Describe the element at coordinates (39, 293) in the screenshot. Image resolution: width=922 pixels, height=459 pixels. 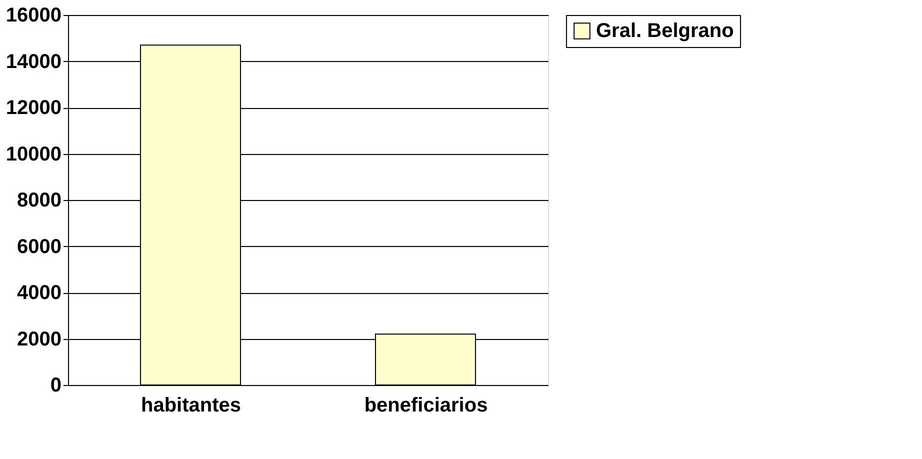
I see `y-tick-label: 4000` at that location.